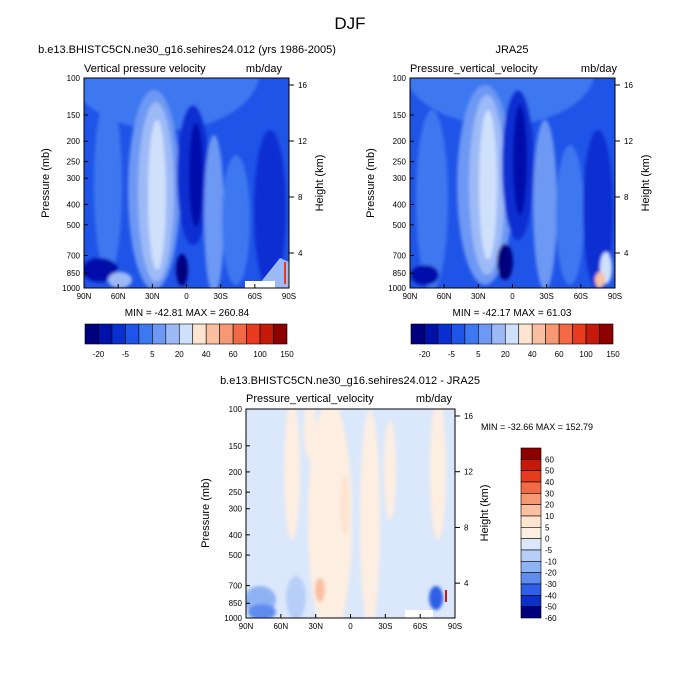 The width and height of the screenshot is (700, 700). Describe the element at coordinates (549, 516) in the screenshot. I see `colorbar-label: 10` at that location.